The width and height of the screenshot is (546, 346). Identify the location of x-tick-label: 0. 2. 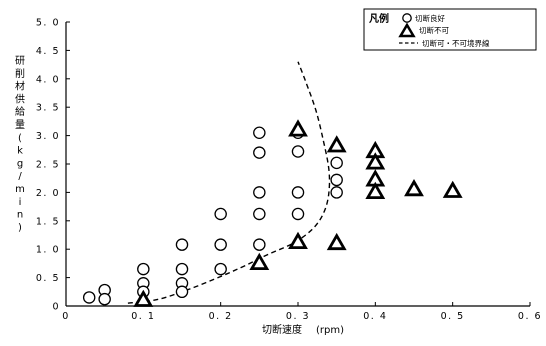
(221, 316).